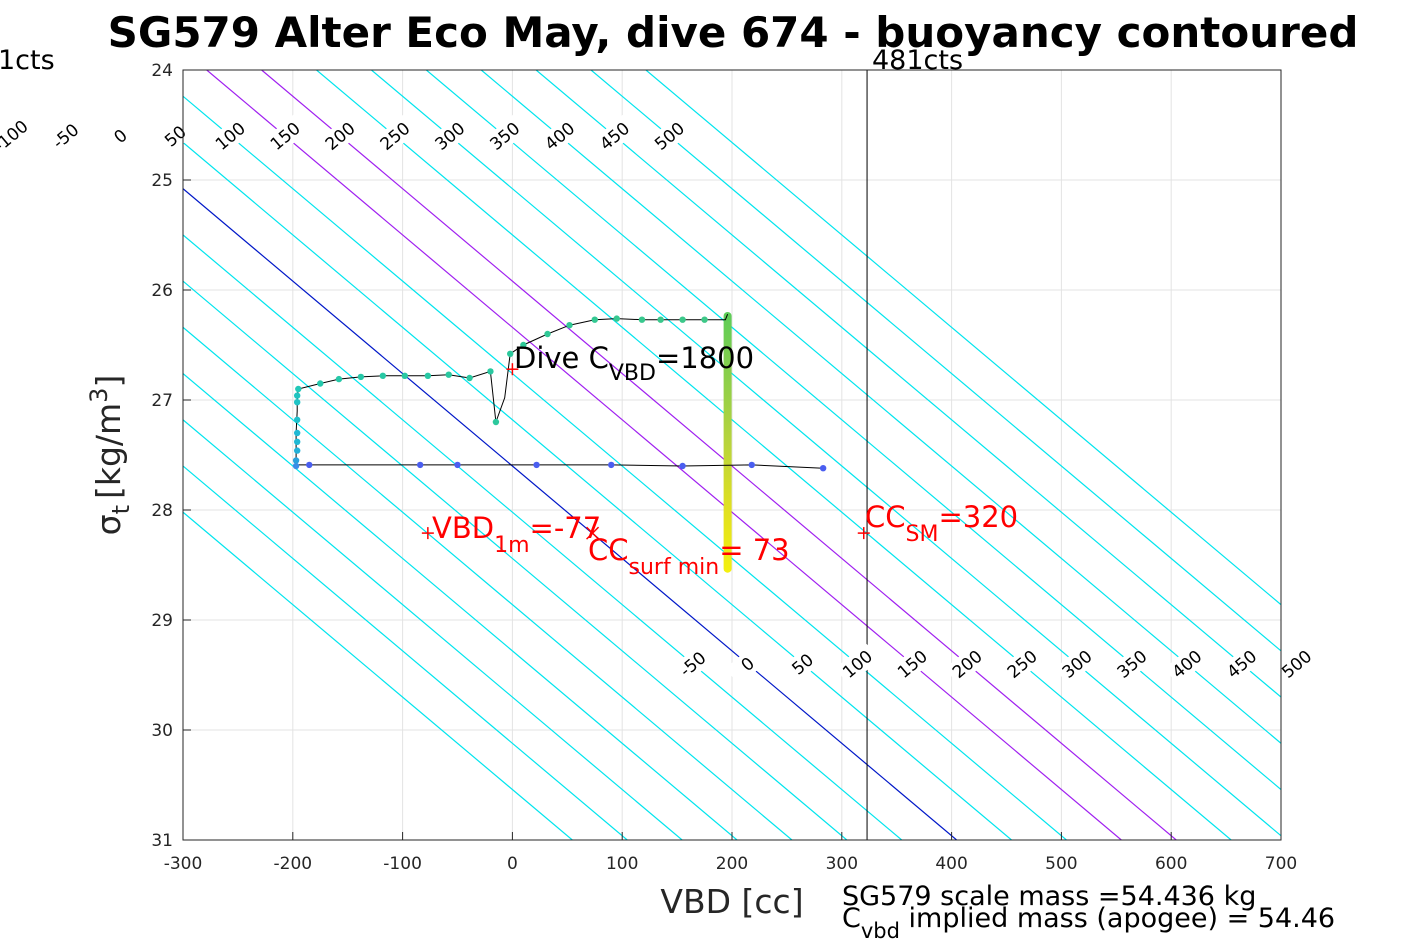 The width and height of the screenshot is (1417, 945). I want to click on x-tick-label-3: 0, so click(512, 864).